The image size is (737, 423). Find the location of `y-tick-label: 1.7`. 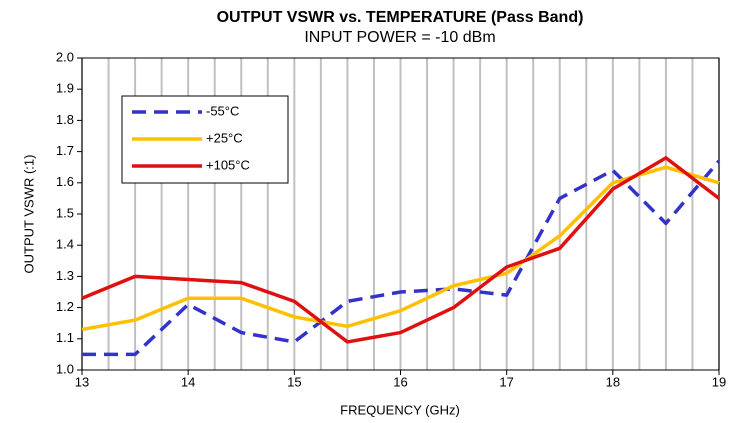

y-tick-label: 1.7 is located at coordinates (65, 150).